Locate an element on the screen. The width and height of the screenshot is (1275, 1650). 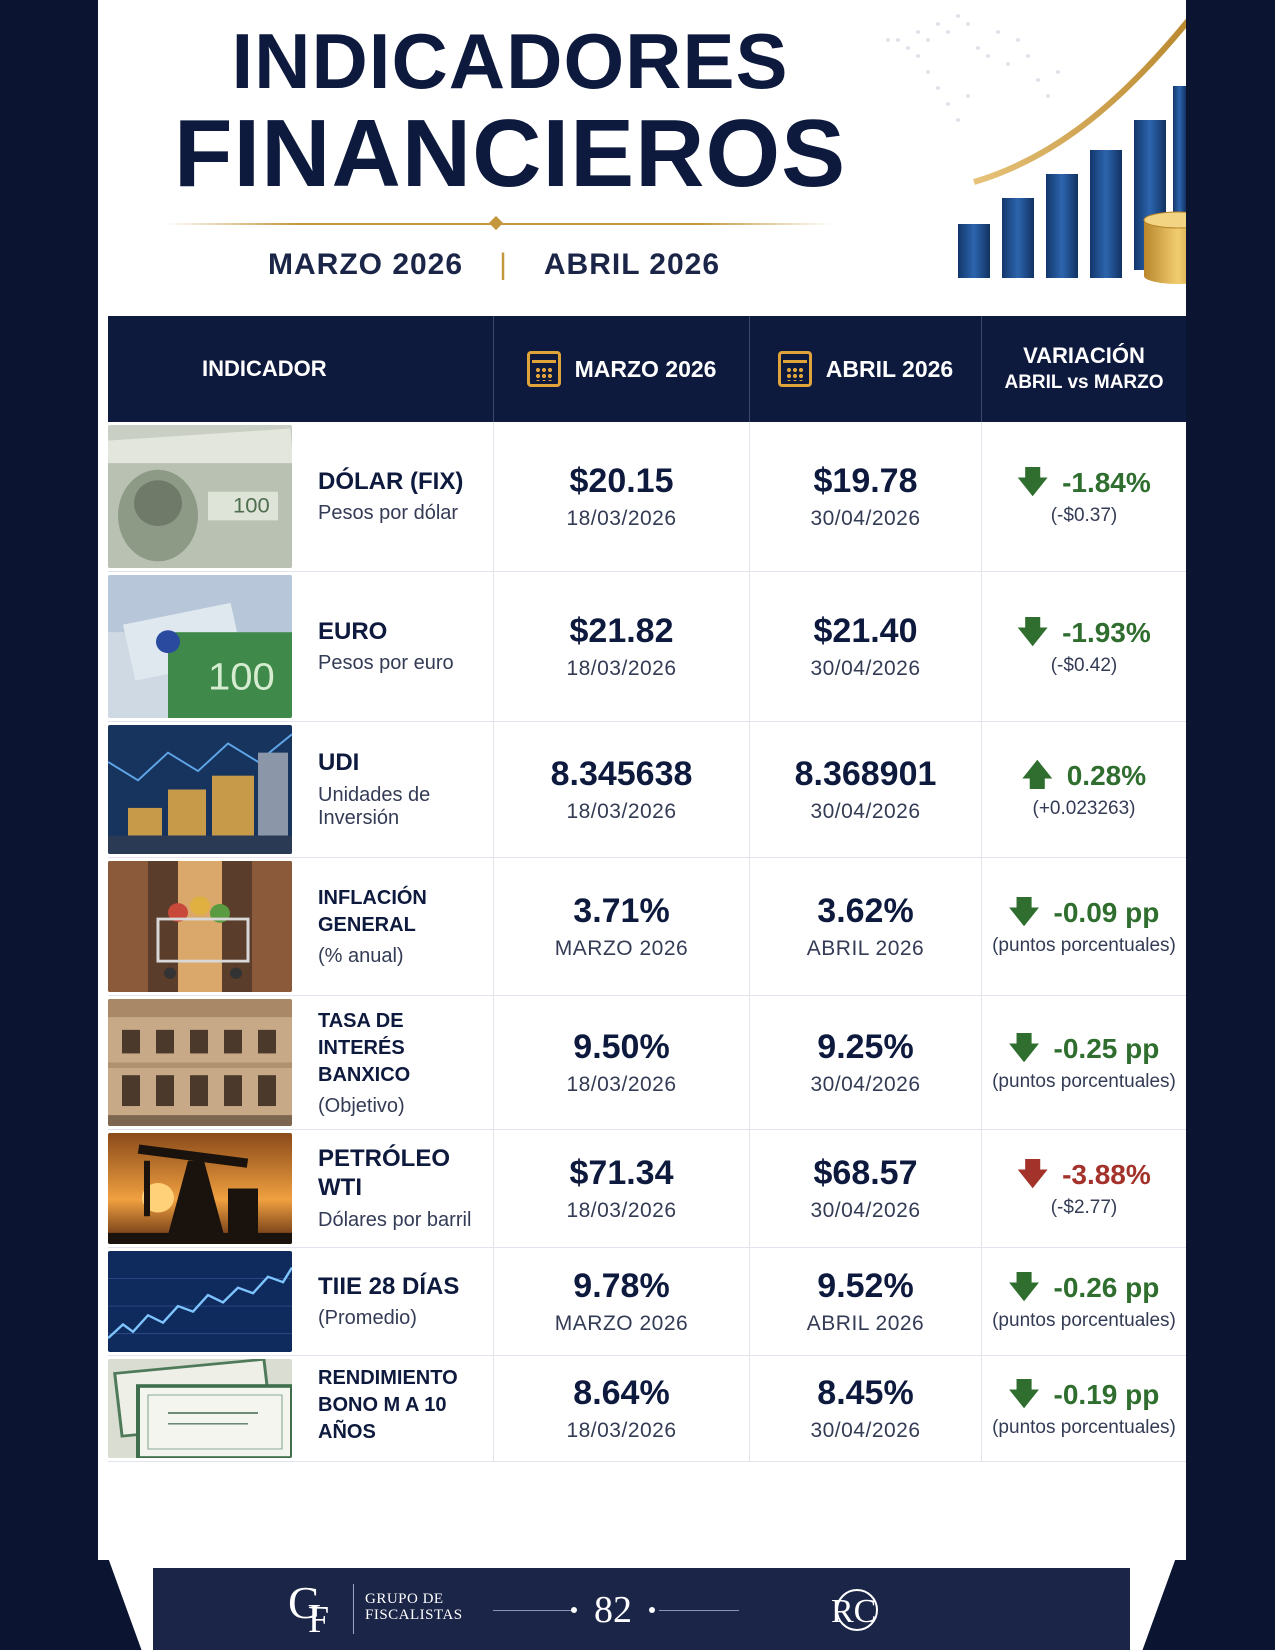
variation-detail: (-$0.42) is located at coordinates (1084, 665).